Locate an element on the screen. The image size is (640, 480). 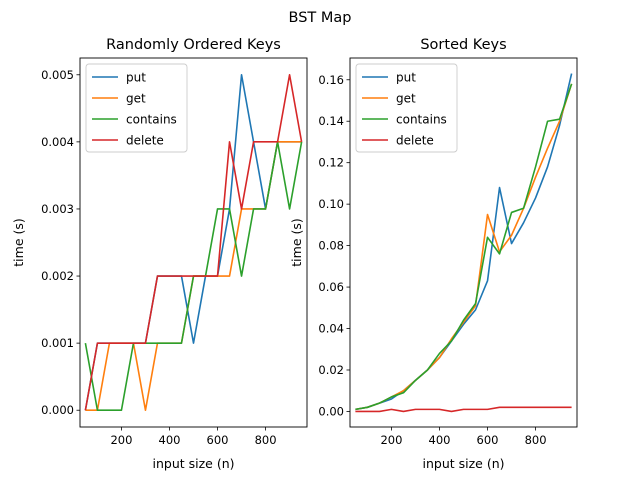
y-tick-label: 0.08 is located at coordinates (331, 246).